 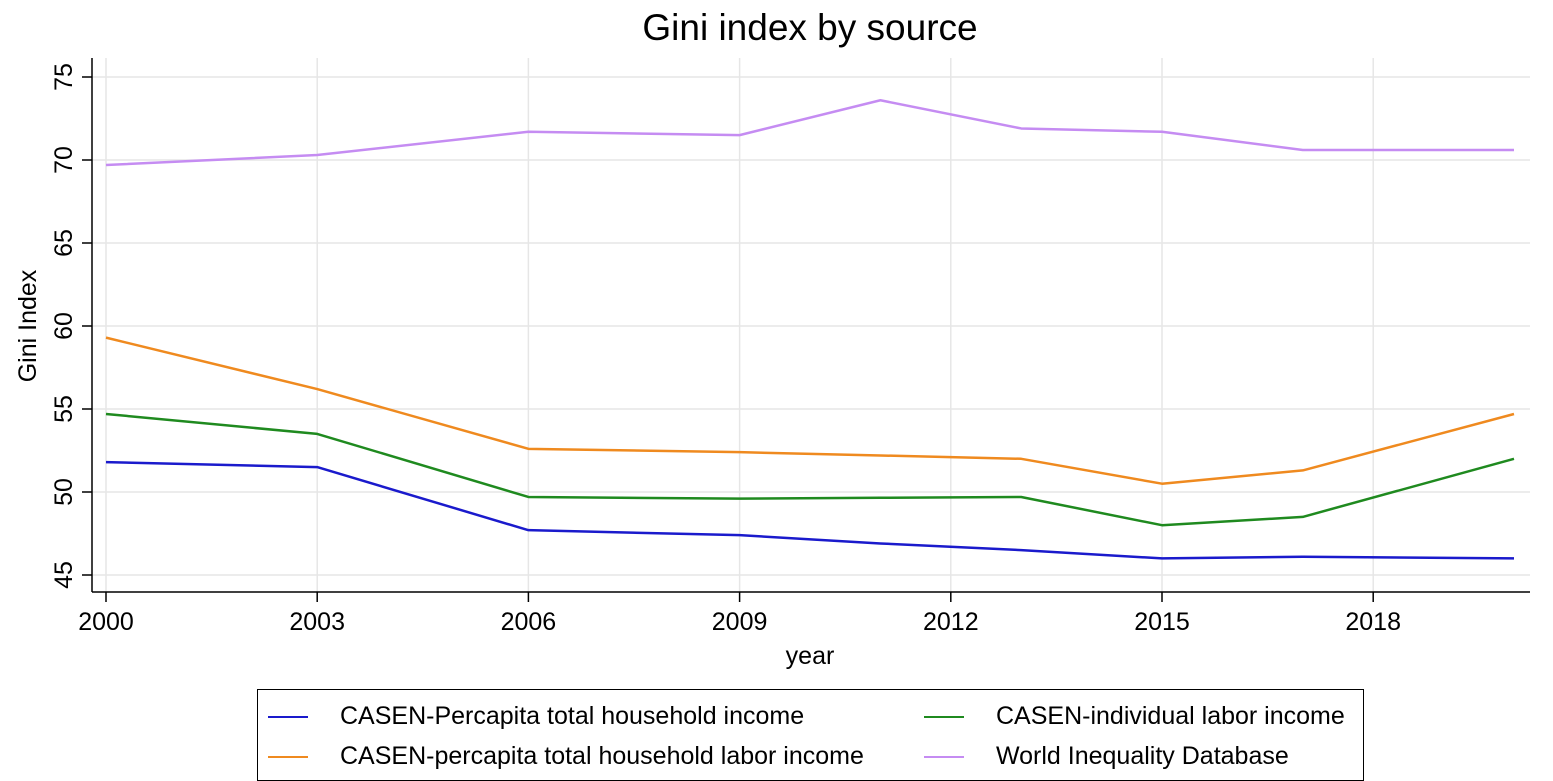 I want to click on x-tick-label: 2003, so click(x=317, y=622).